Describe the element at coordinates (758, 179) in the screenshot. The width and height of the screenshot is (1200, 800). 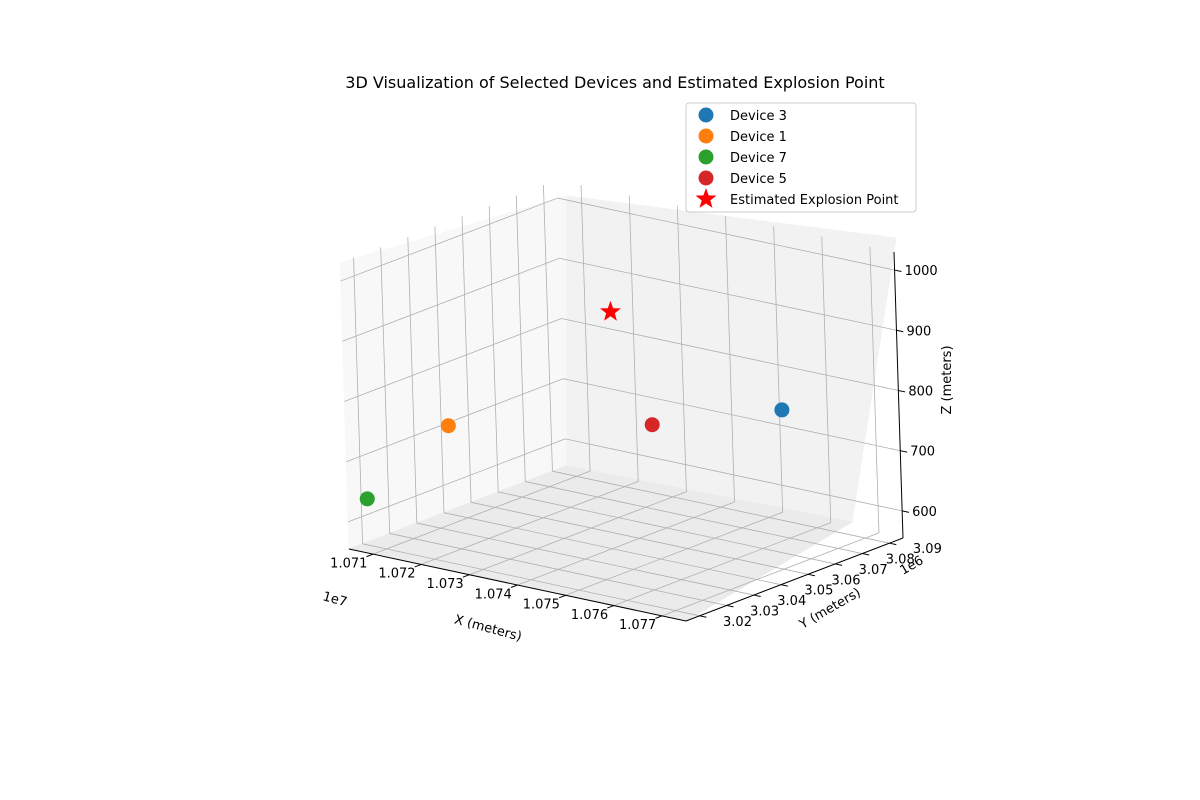
I see `legend-label-device-5: Device 5` at that location.